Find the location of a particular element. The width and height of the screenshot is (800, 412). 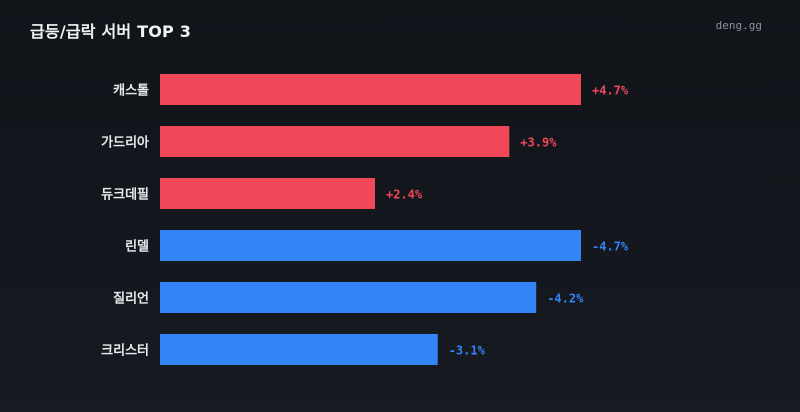

category-label-4: 린델 is located at coordinates (137, 247).